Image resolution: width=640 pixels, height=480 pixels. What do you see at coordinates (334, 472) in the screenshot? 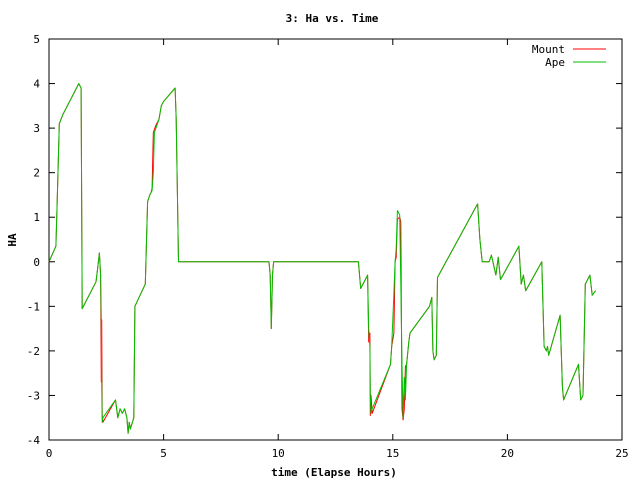
I see `x-axis-title: time (Elapse Hours)` at bounding box center [334, 472].